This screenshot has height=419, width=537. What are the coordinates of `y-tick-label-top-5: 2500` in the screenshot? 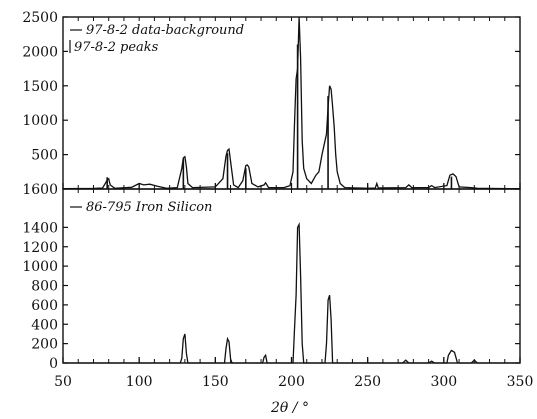 It's located at (40, 18).